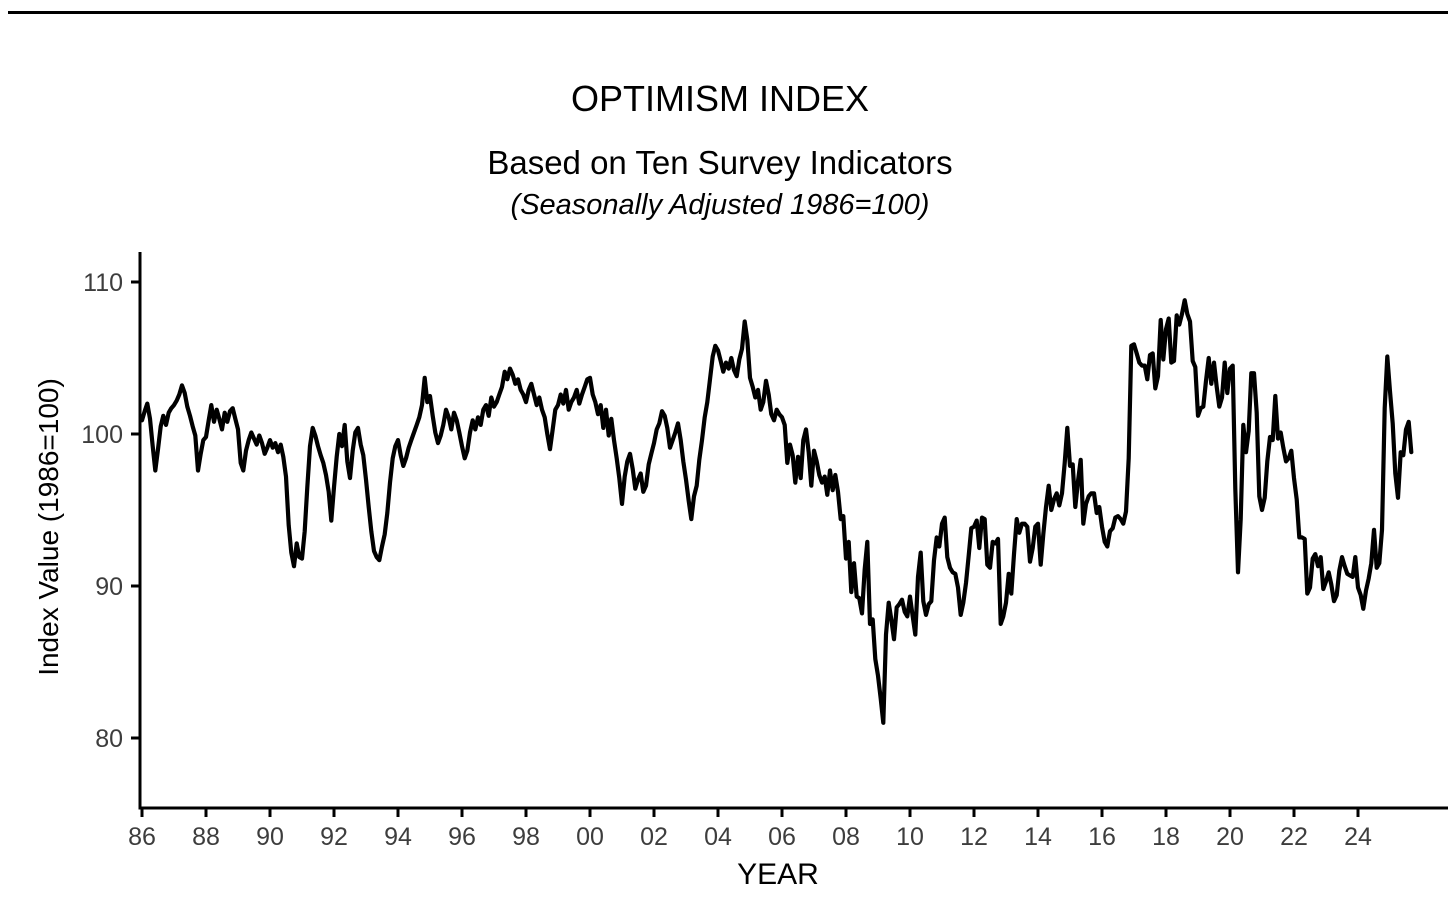  What do you see at coordinates (398, 837) in the screenshot?
I see `x-tick-label: 94` at bounding box center [398, 837].